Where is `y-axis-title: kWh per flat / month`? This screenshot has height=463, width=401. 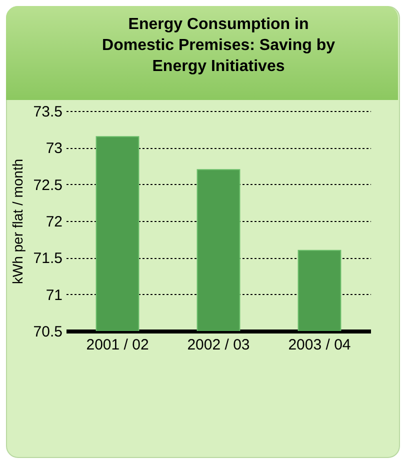
y-axis-title: kWh per flat / month is located at coordinates (17, 221).